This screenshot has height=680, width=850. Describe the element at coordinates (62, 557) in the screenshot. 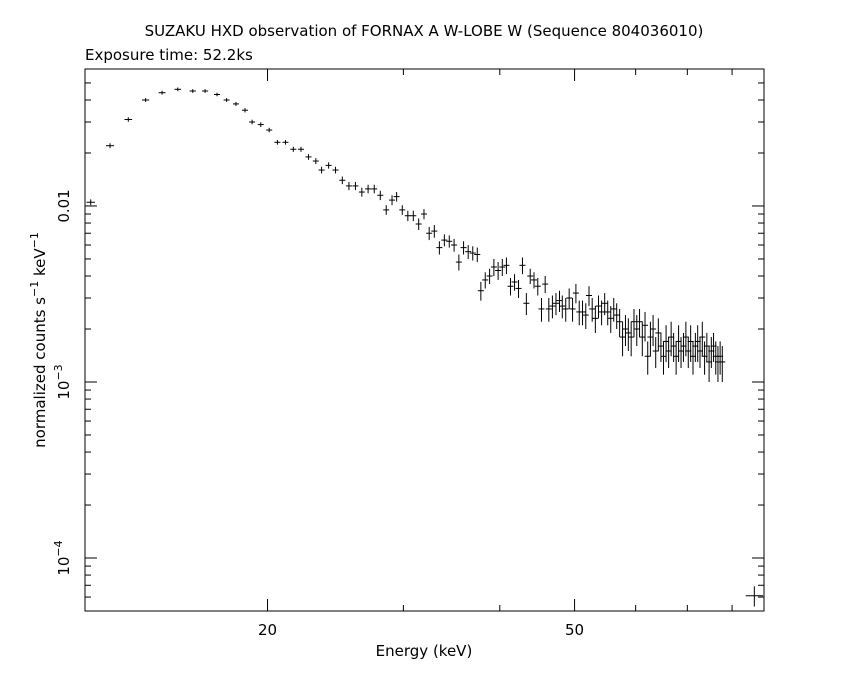

I see `y-tick-label: 10−4` at that location.